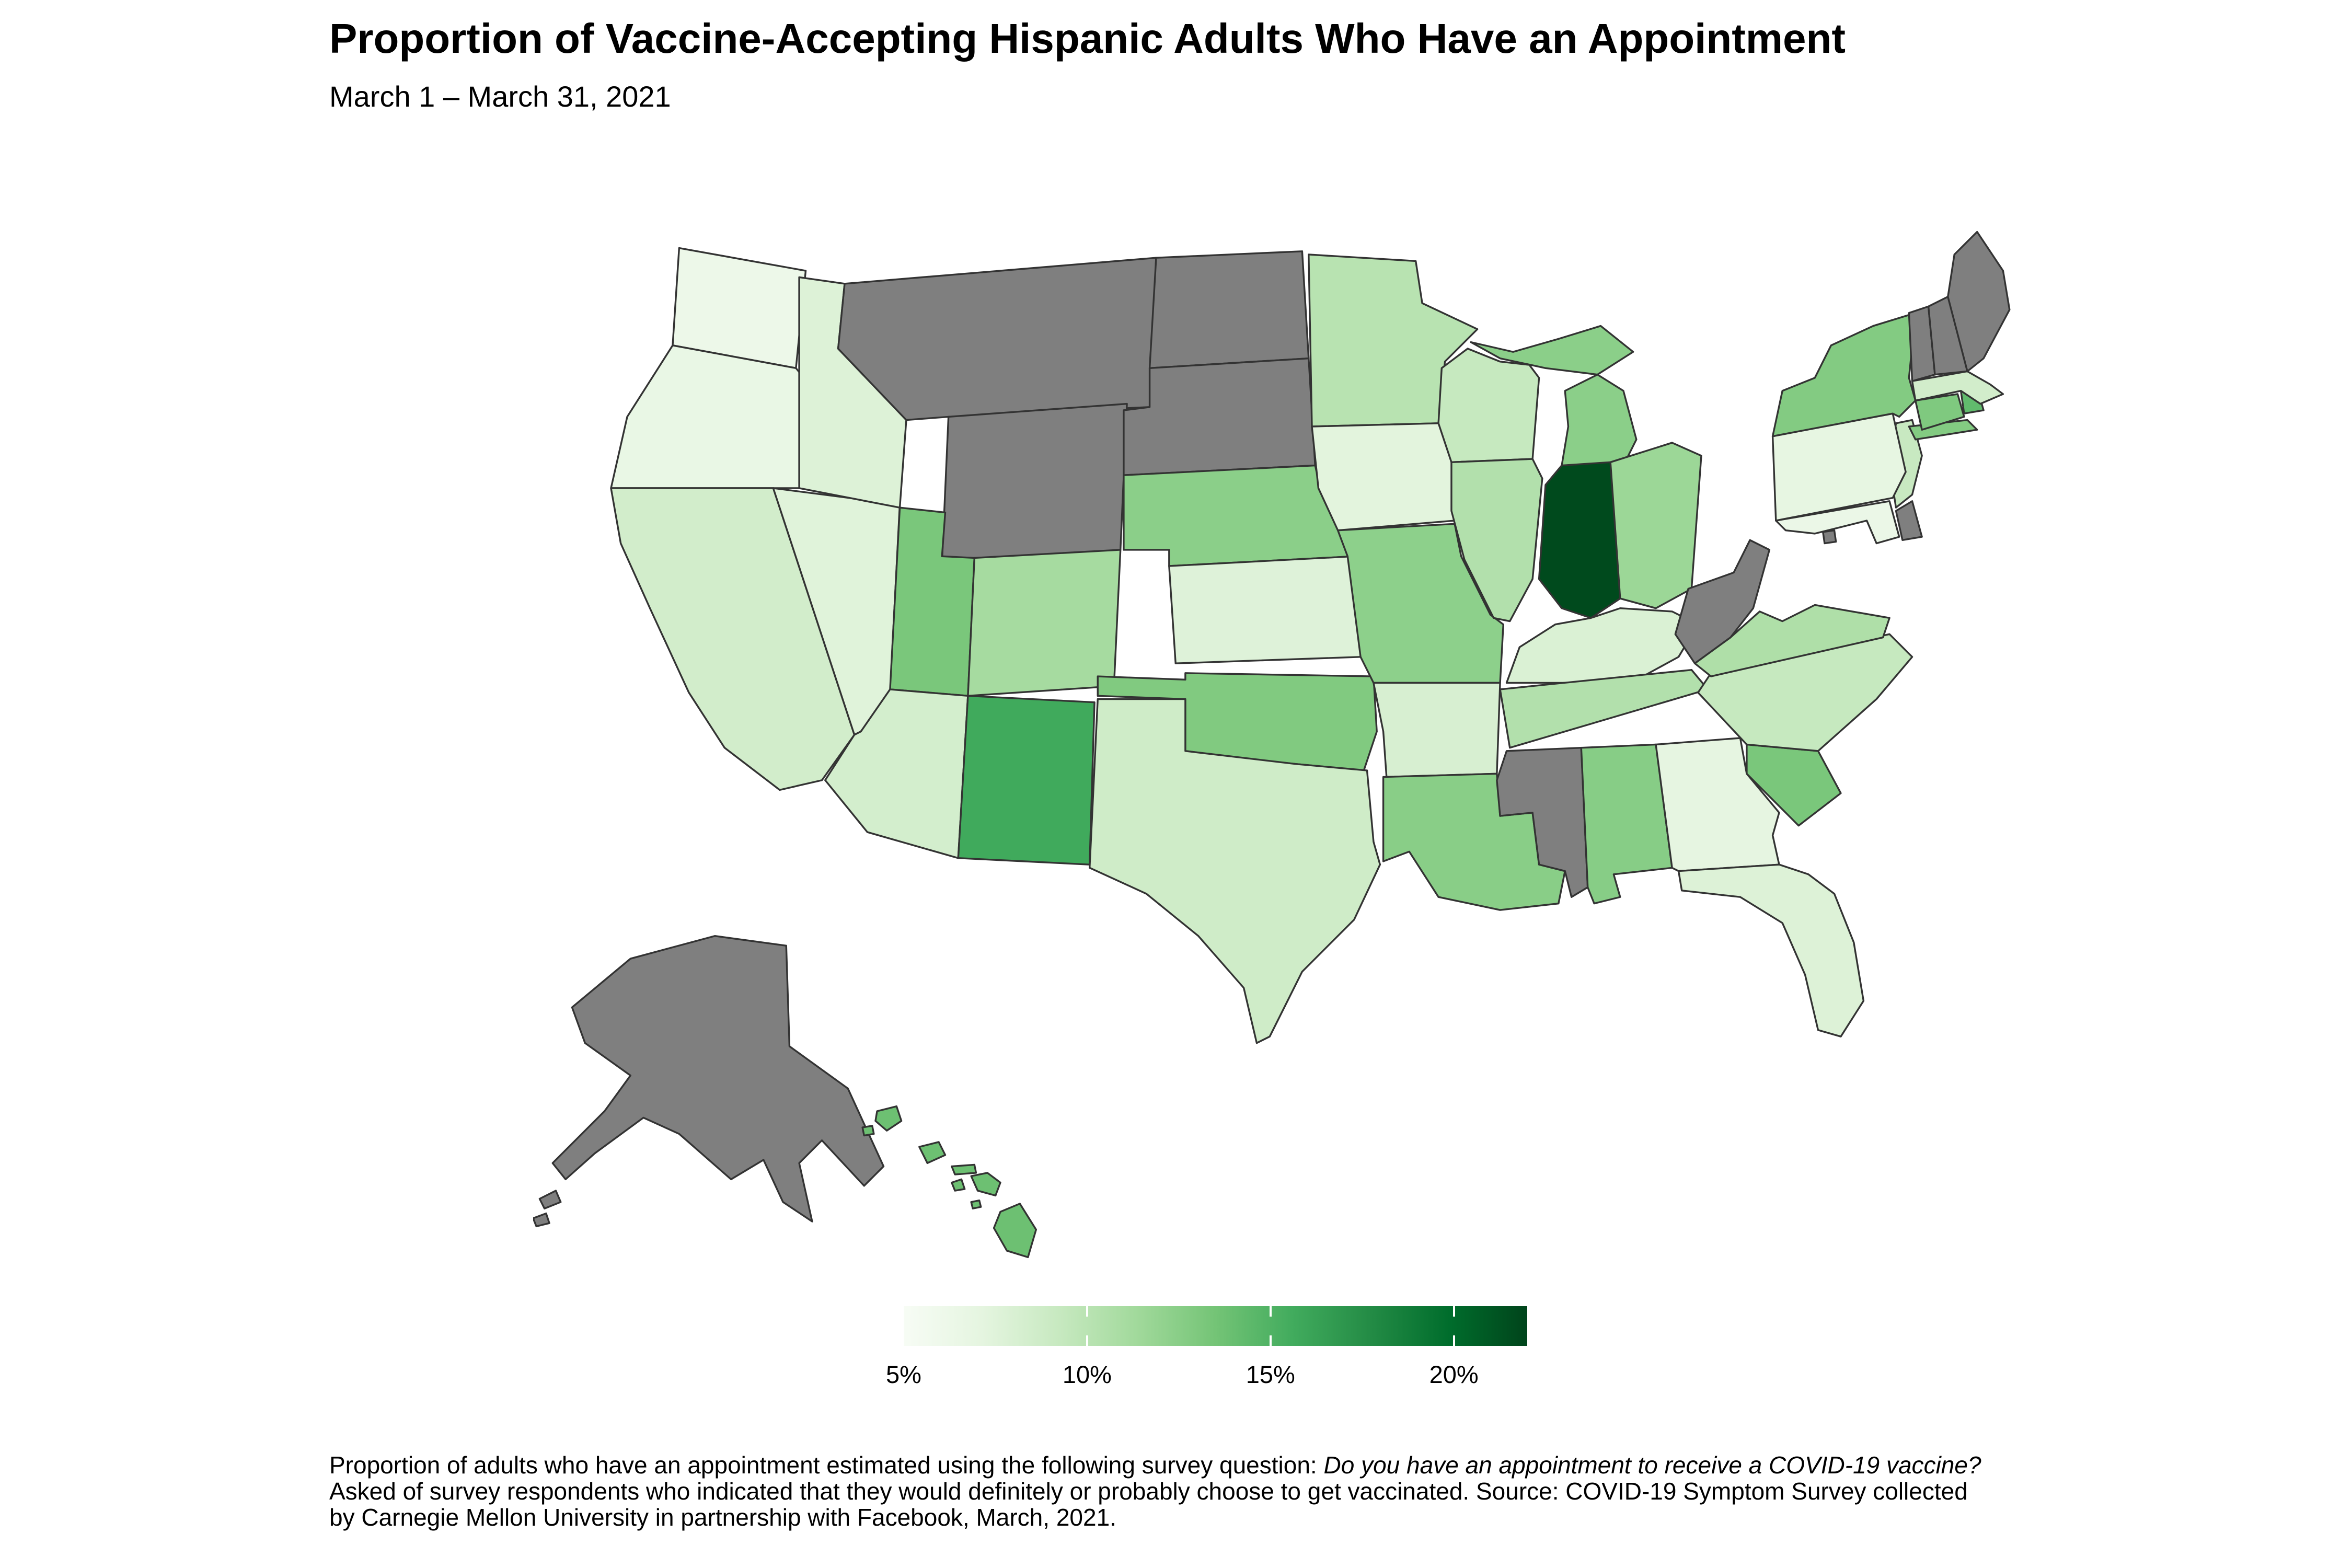 This screenshot has width=2352, height=1568. Describe the element at coordinates (1219, 416) in the screenshot. I see `state-sd: South Dakota: no data` at that location.